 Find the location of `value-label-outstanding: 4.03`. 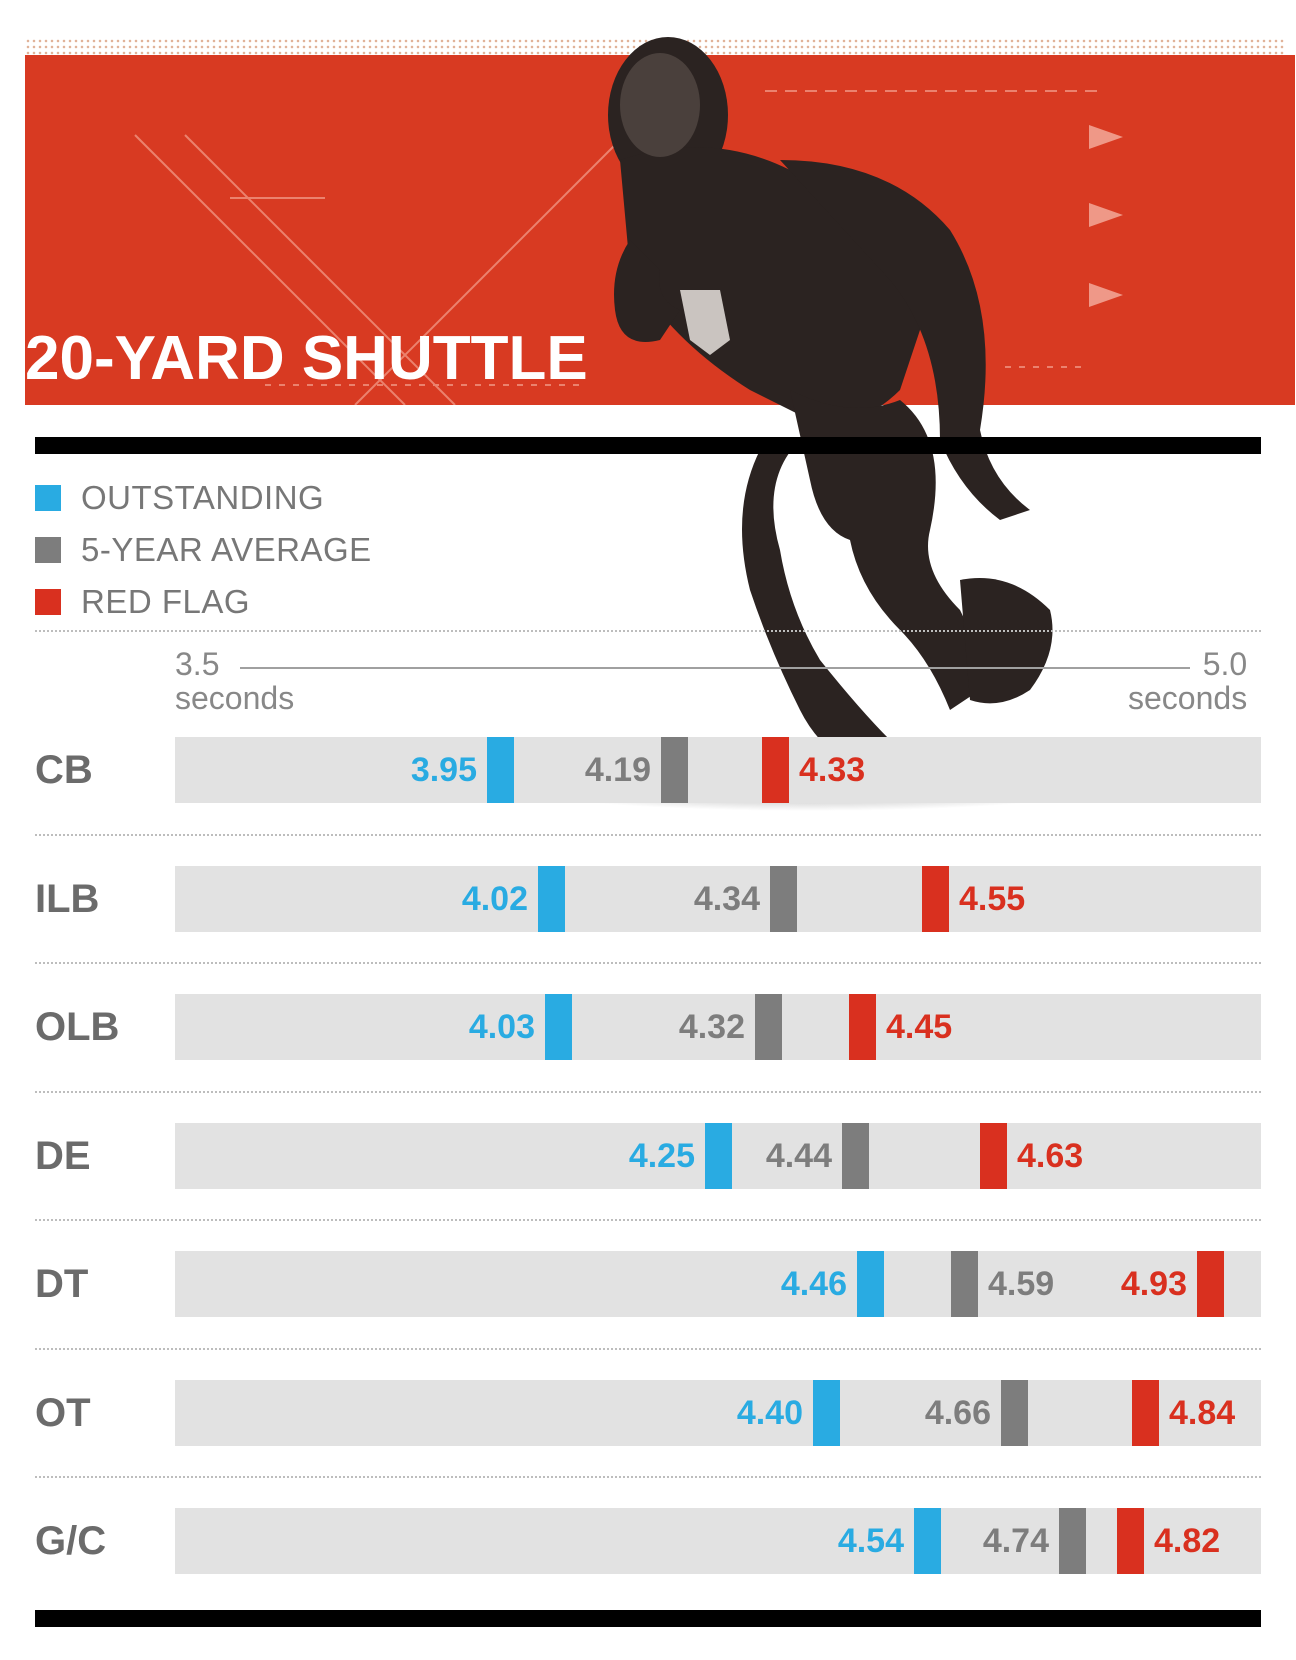

value-label-outstanding: 4.03 is located at coordinates (501, 1027).